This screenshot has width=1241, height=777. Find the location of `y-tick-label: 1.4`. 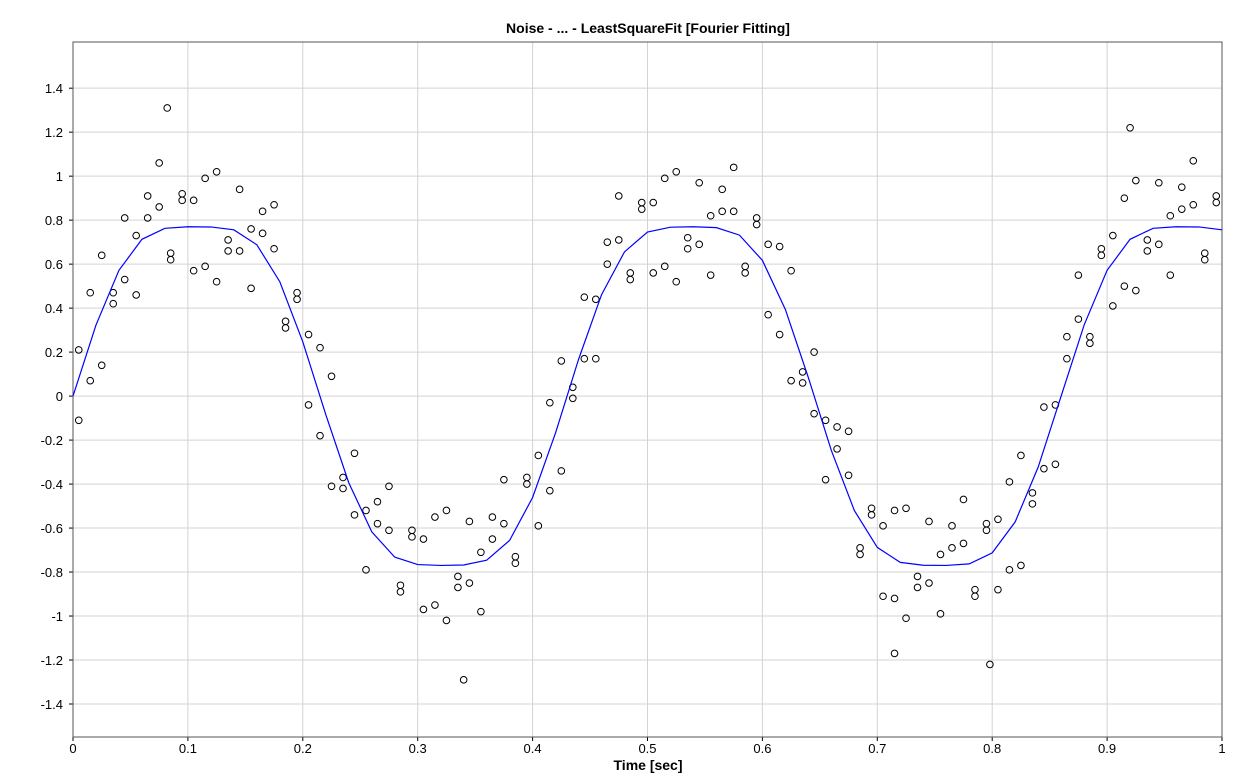

y-tick-label: 1.4 is located at coordinates (54, 88).